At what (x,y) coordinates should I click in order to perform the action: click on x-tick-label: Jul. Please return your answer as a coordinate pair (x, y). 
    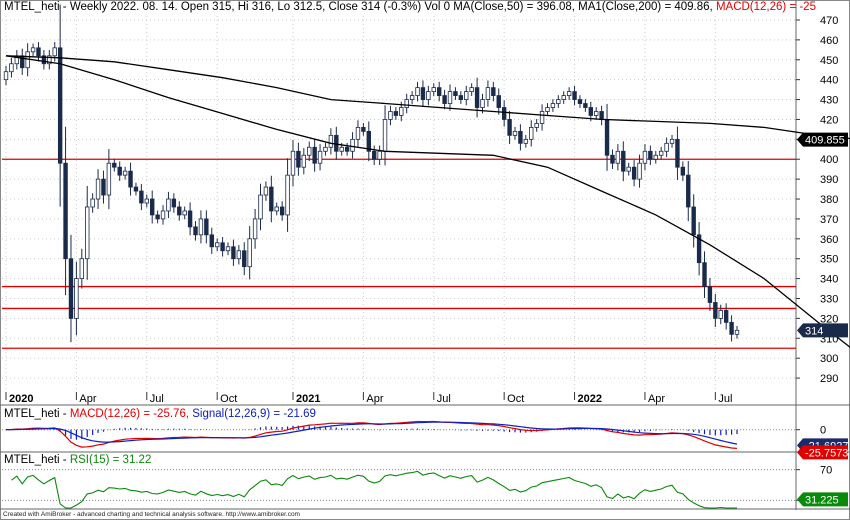
    Looking at the image, I should click on (444, 399).